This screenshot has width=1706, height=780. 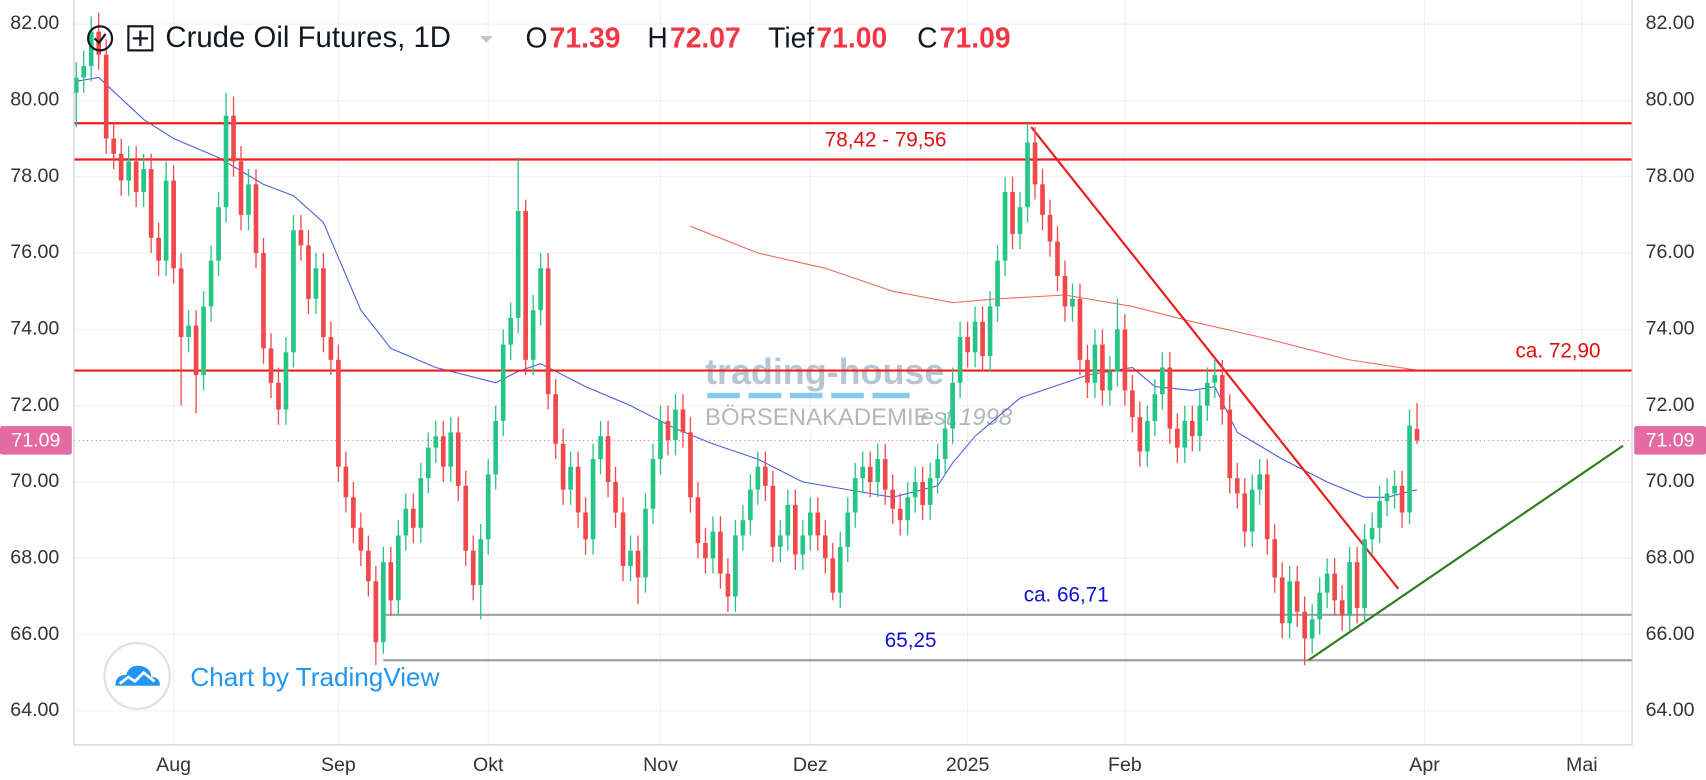 I want to click on y-tick-label: 82.00, so click(x=34, y=23).